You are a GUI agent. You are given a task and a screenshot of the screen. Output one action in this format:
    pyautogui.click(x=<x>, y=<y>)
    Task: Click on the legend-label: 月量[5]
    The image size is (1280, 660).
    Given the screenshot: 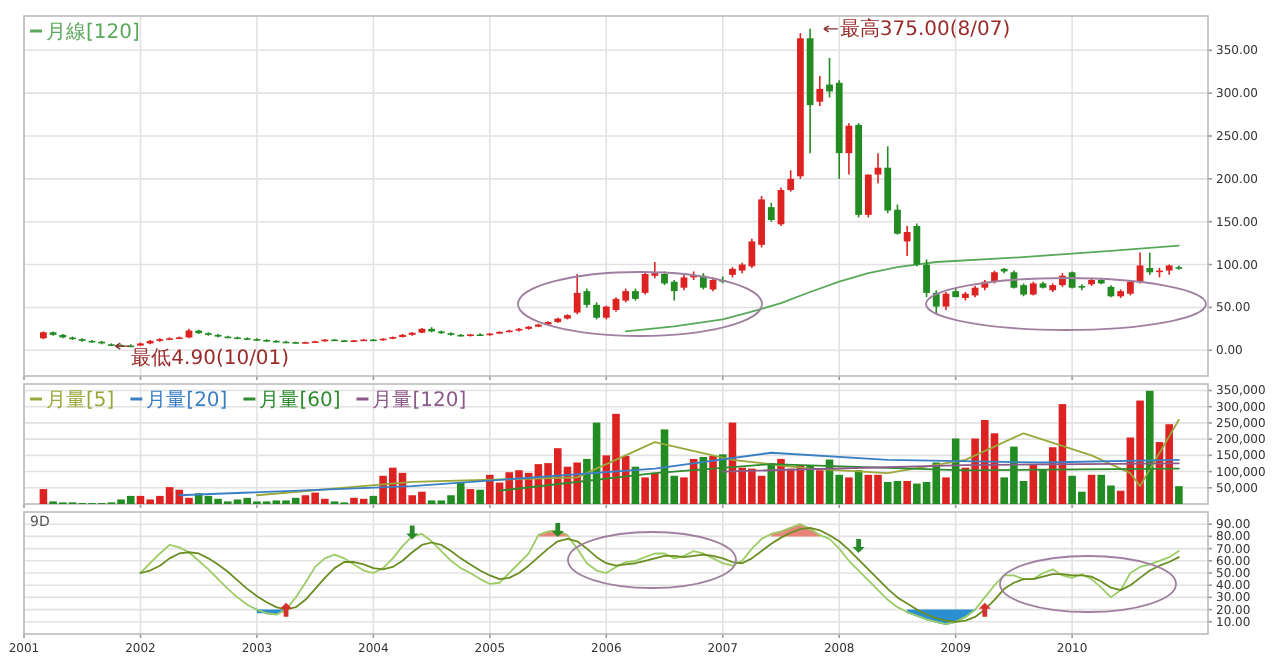 What is the action you would take?
    pyautogui.click(x=80, y=401)
    